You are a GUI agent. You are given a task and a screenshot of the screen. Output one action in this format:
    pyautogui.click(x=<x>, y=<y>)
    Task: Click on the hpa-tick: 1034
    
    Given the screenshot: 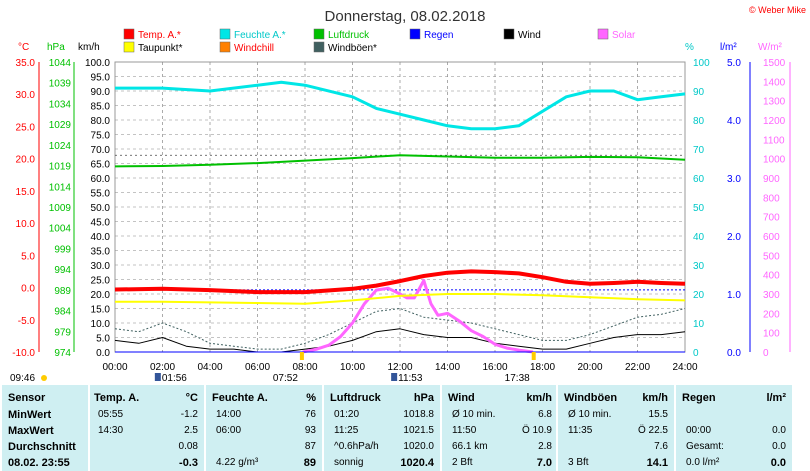 What is the action you would take?
    pyautogui.click(x=60, y=104)
    